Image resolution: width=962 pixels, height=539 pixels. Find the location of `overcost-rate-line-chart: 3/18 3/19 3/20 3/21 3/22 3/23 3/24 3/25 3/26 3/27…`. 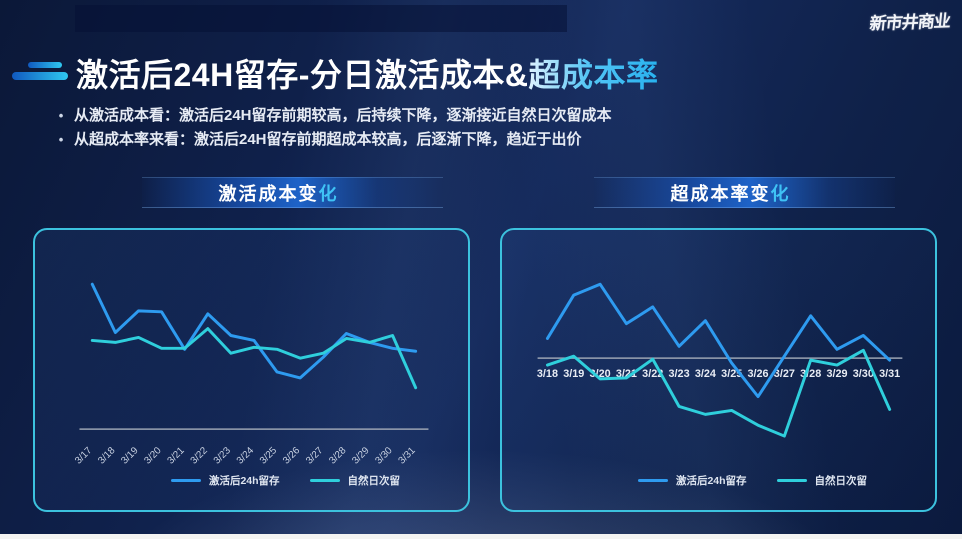

overcost-rate-line-chart: 3/18 3/19 3/20 3/21 3/22 3/23 3/24 3/25 3/26 3/27… is located at coordinates (720, 360).